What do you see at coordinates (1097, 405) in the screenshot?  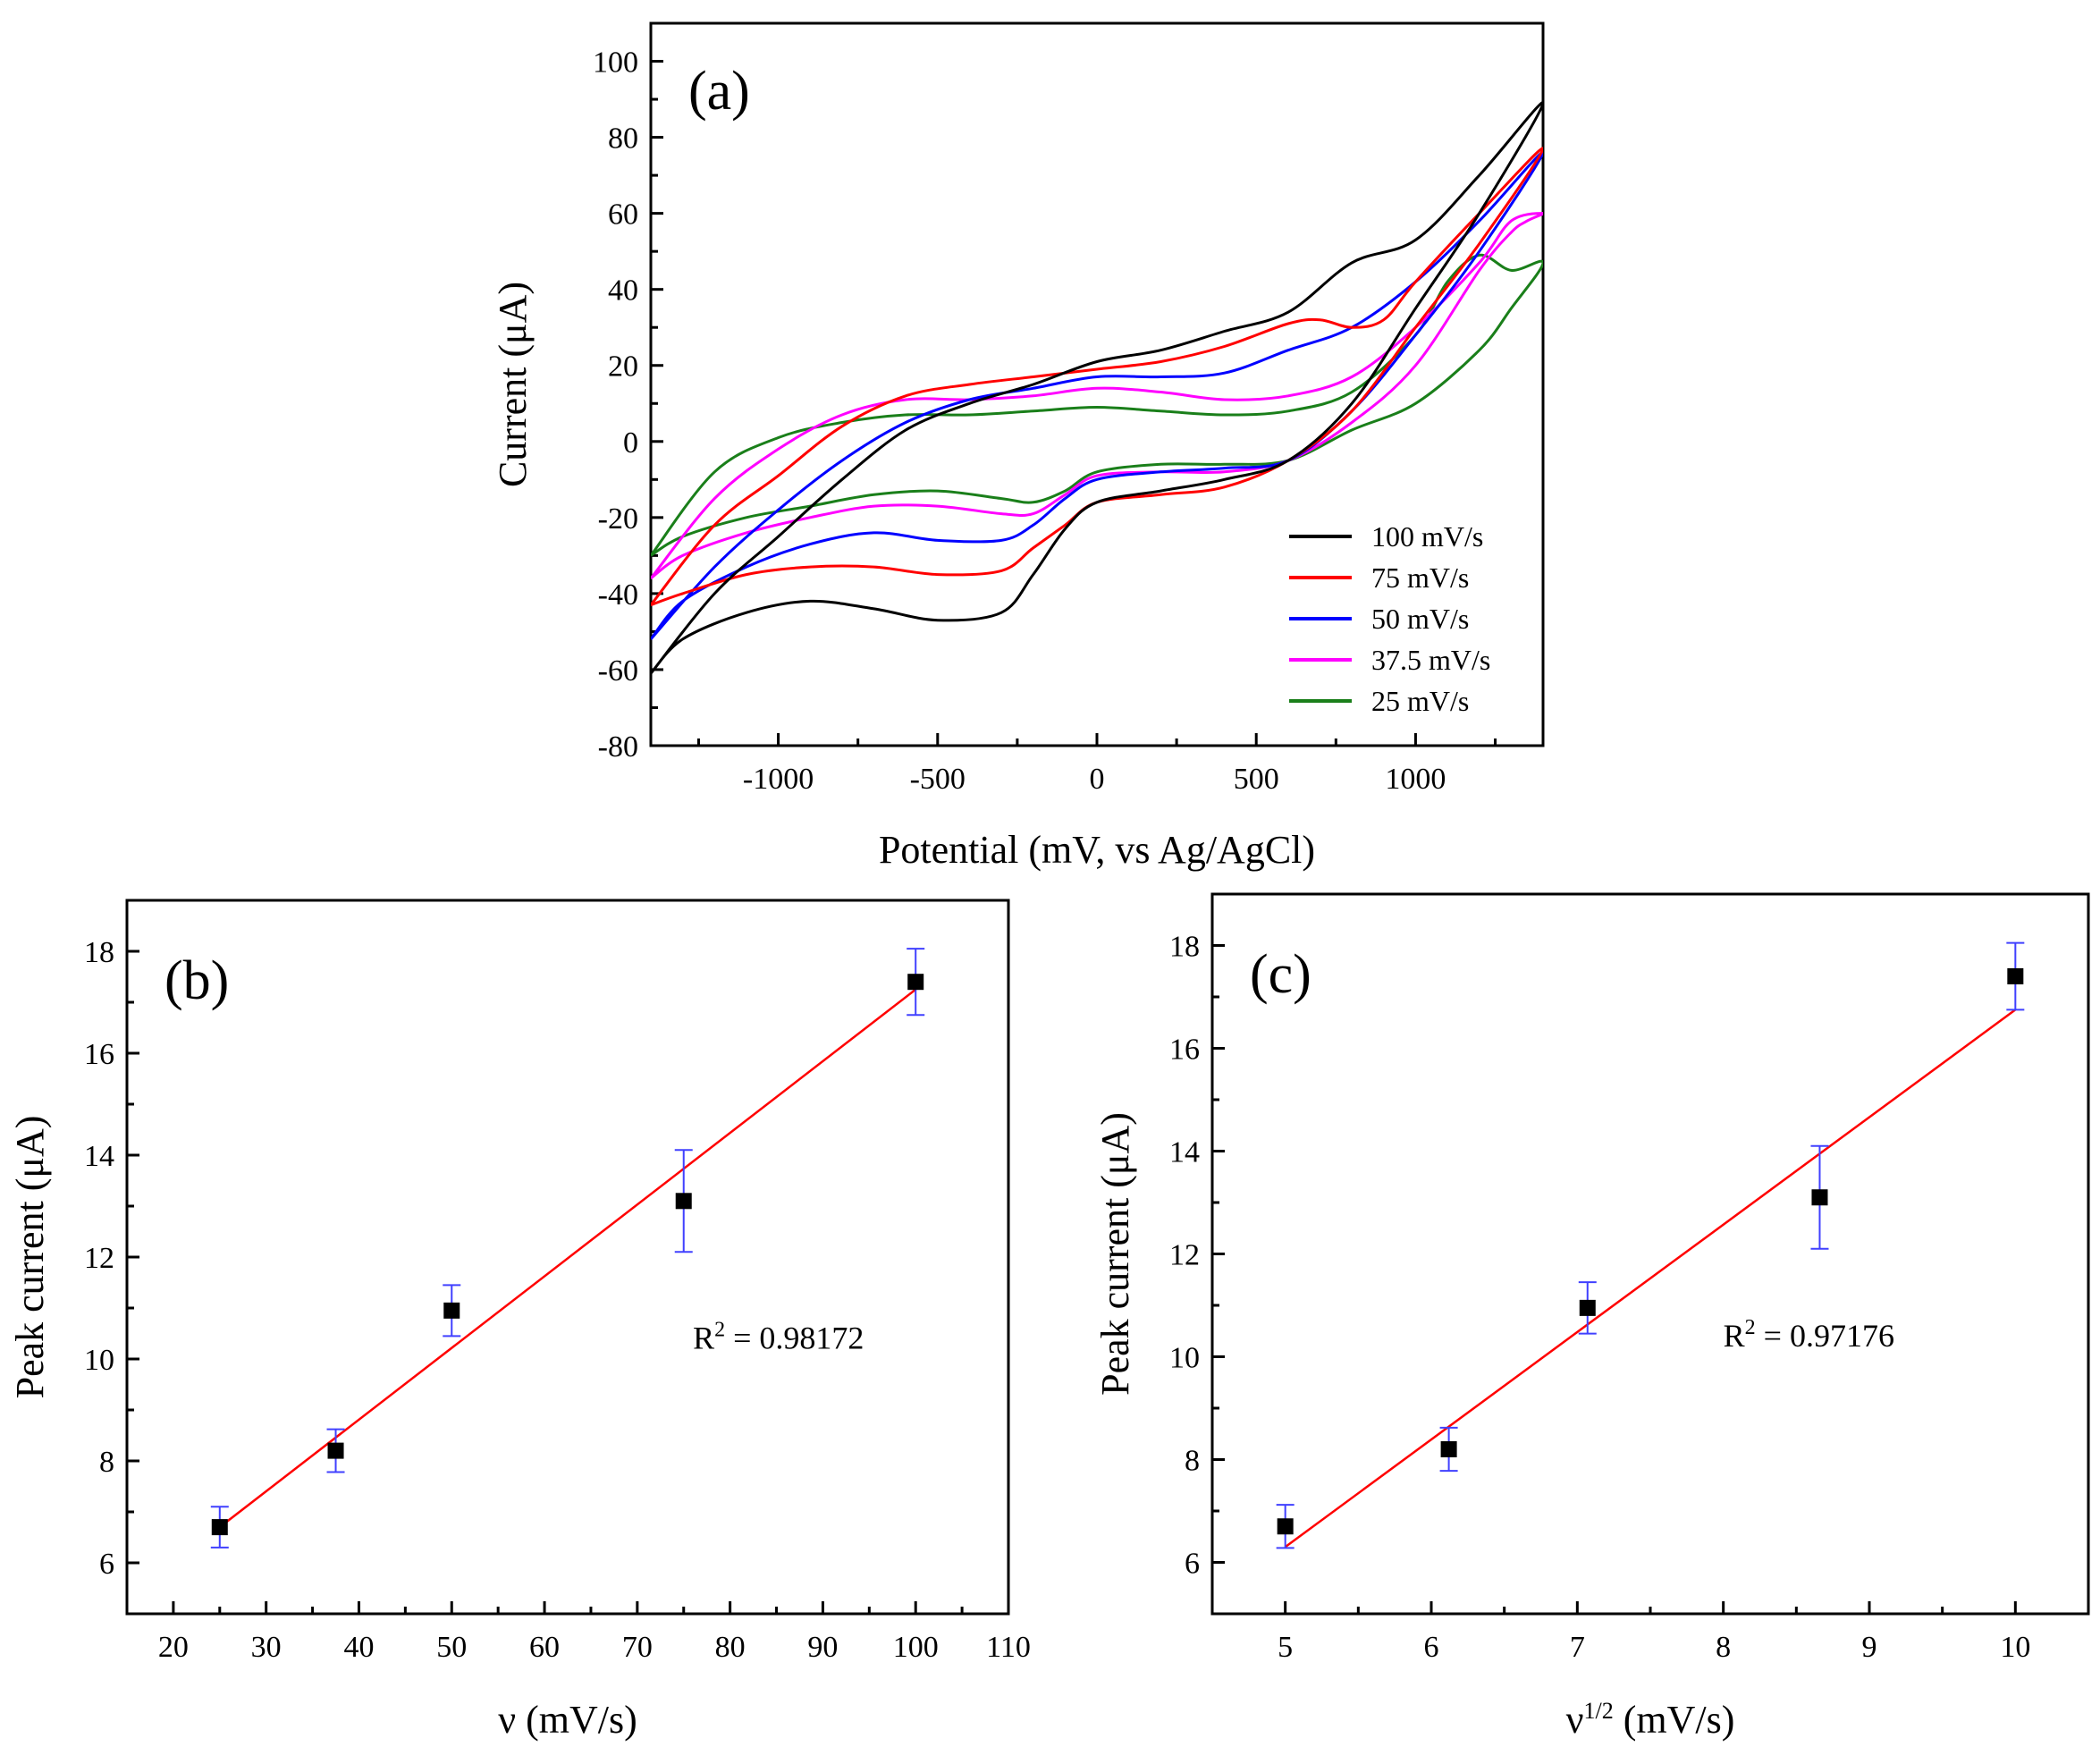 I see `cv-series-25-mV-s` at bounding box center [1097, 405].